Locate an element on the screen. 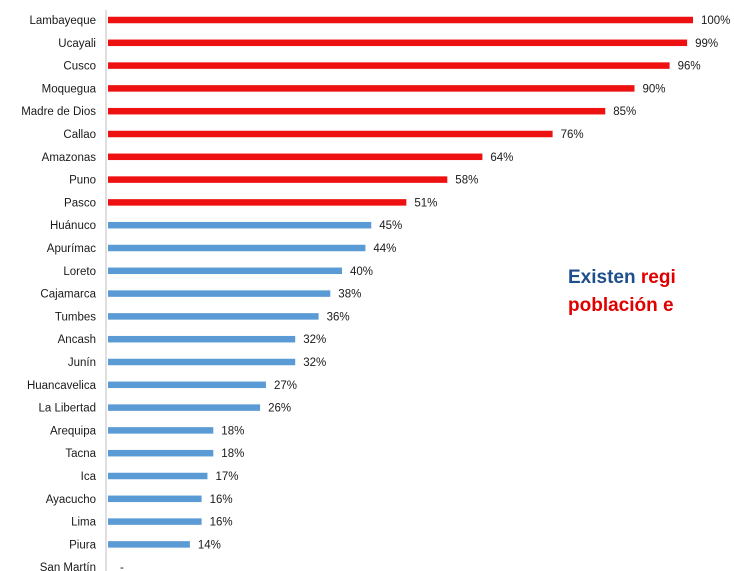 This screenshot has width=734, height=571. value-label: 90% is located at coordinates (654, 89).